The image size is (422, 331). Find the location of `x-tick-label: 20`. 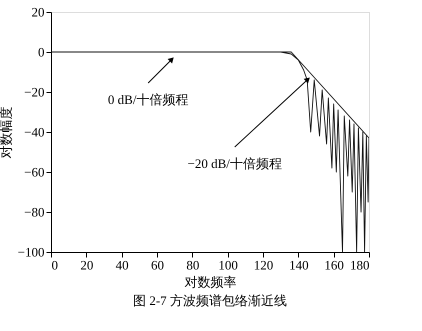

x-tick-label: 20 is located at coordinates (87, 265).